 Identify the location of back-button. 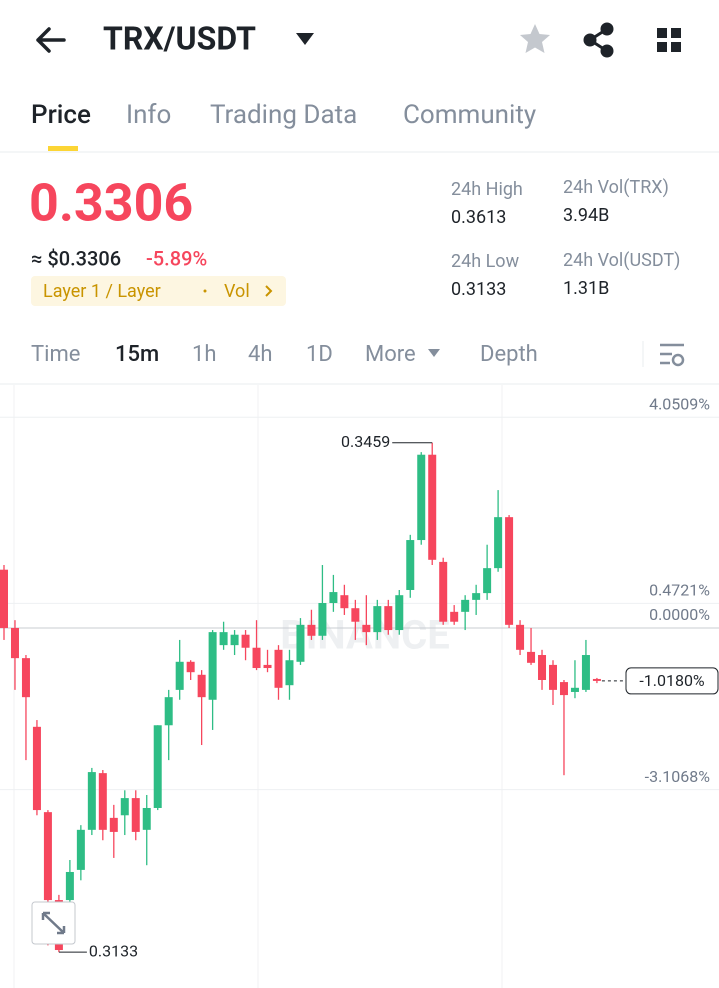
(51, 40).